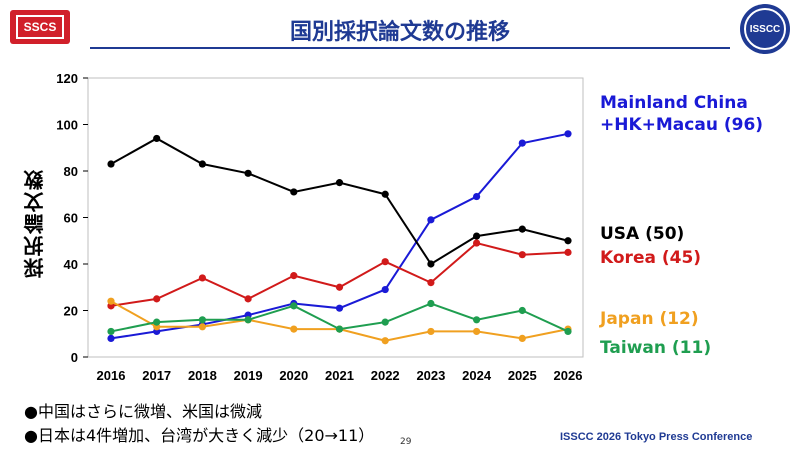  Describe the element at coordinates (430, 375) in the screenshot. I see `x-tick-label: 2023` at that location.